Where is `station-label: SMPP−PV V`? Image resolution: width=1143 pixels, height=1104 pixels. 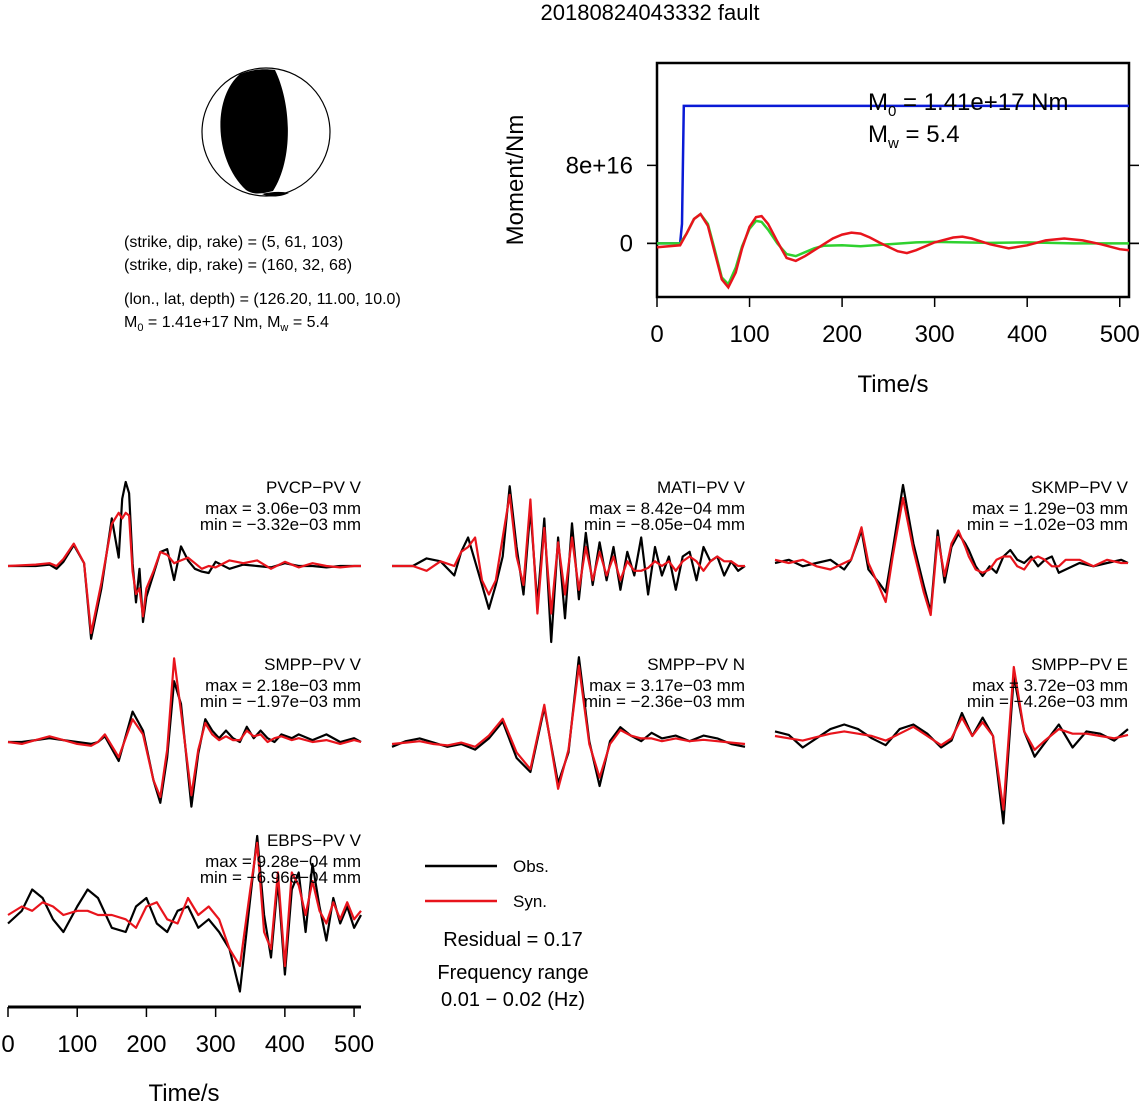
station-label: SMPP−PV V is located at coordinates (313, 664).